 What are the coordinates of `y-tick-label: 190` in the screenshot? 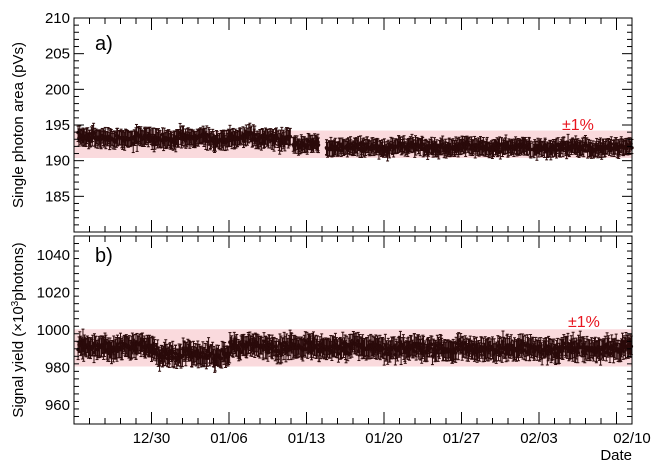 It's located at (57, 161).